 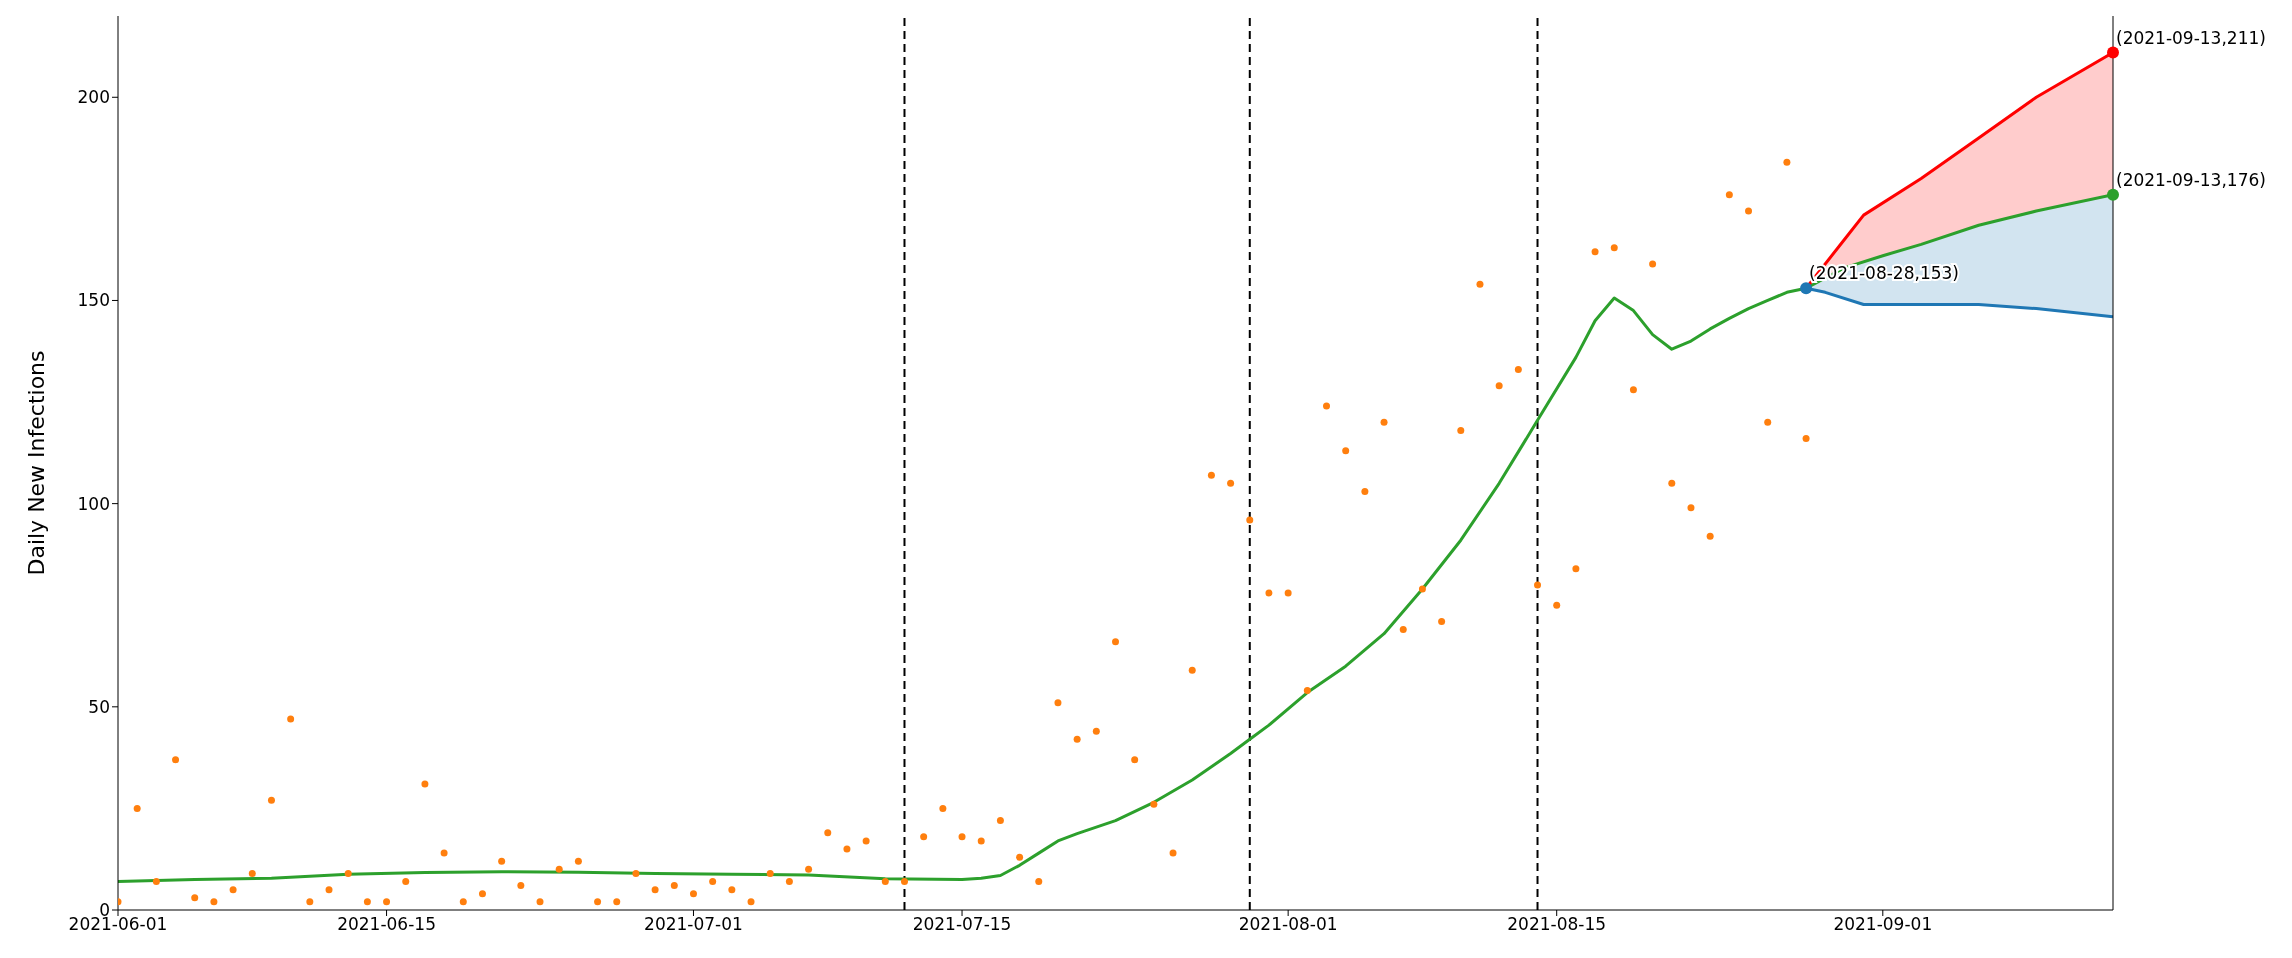 What do you see at coordinates (1883, 924) in the screenshot?
I see `x-tick-label: 2021-09-01` at bounding box center [1883, 924].